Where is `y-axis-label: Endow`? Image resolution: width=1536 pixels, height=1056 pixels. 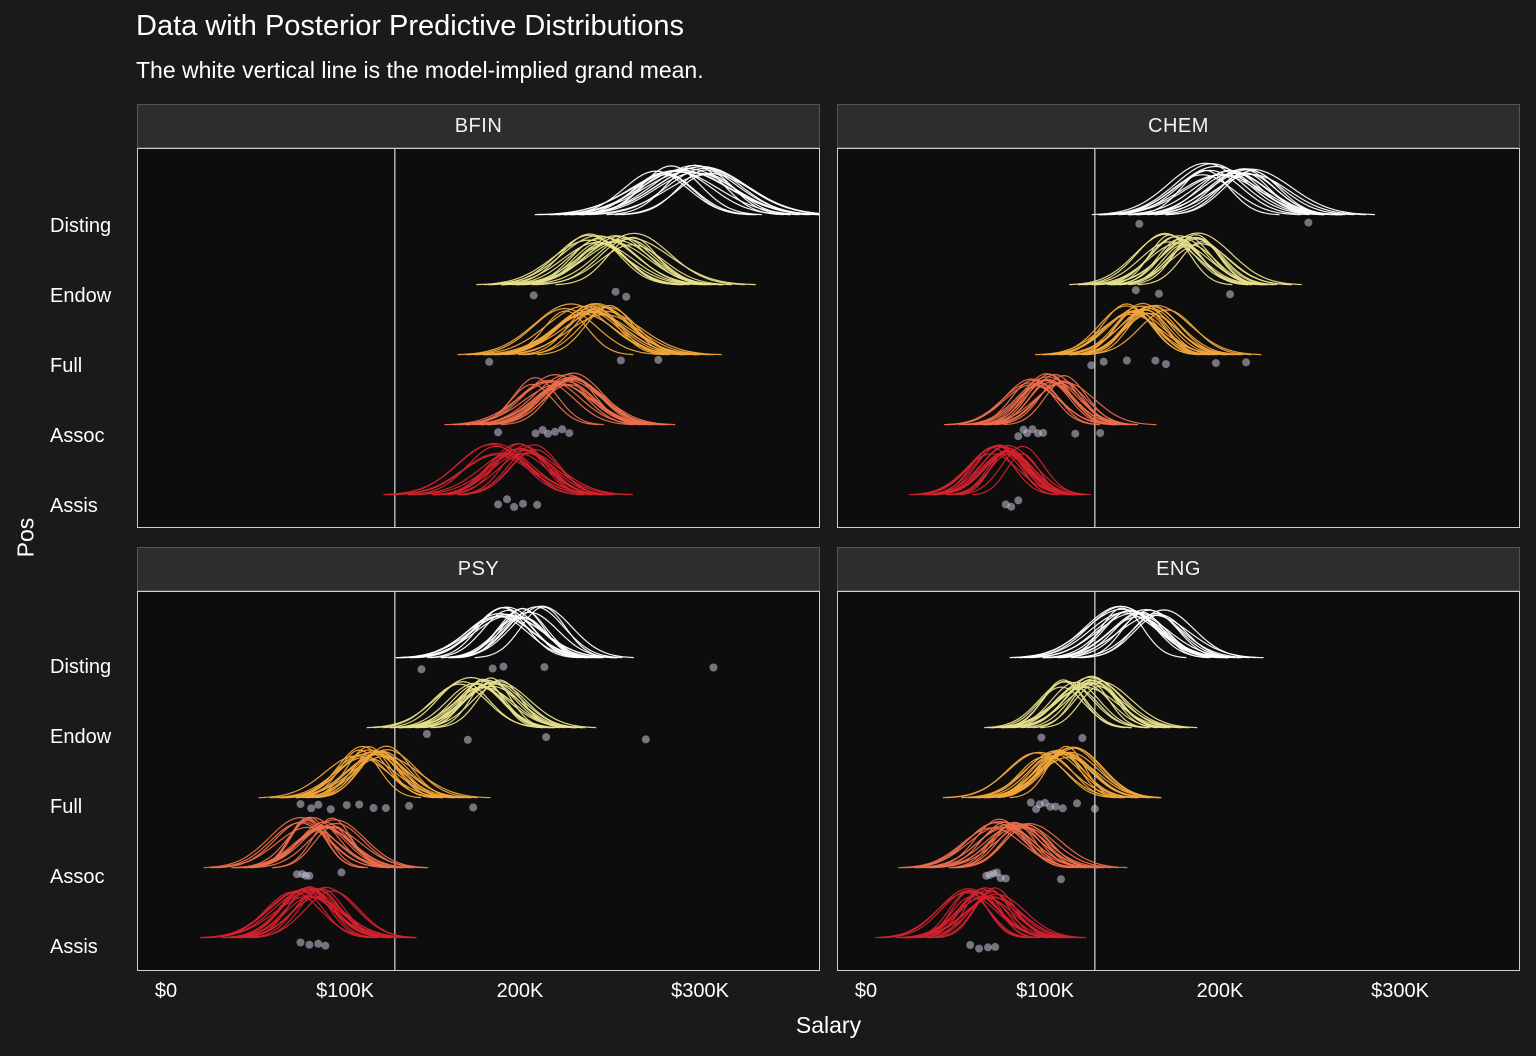
y-axis-label: Endow is located at coordinates (81, 296).